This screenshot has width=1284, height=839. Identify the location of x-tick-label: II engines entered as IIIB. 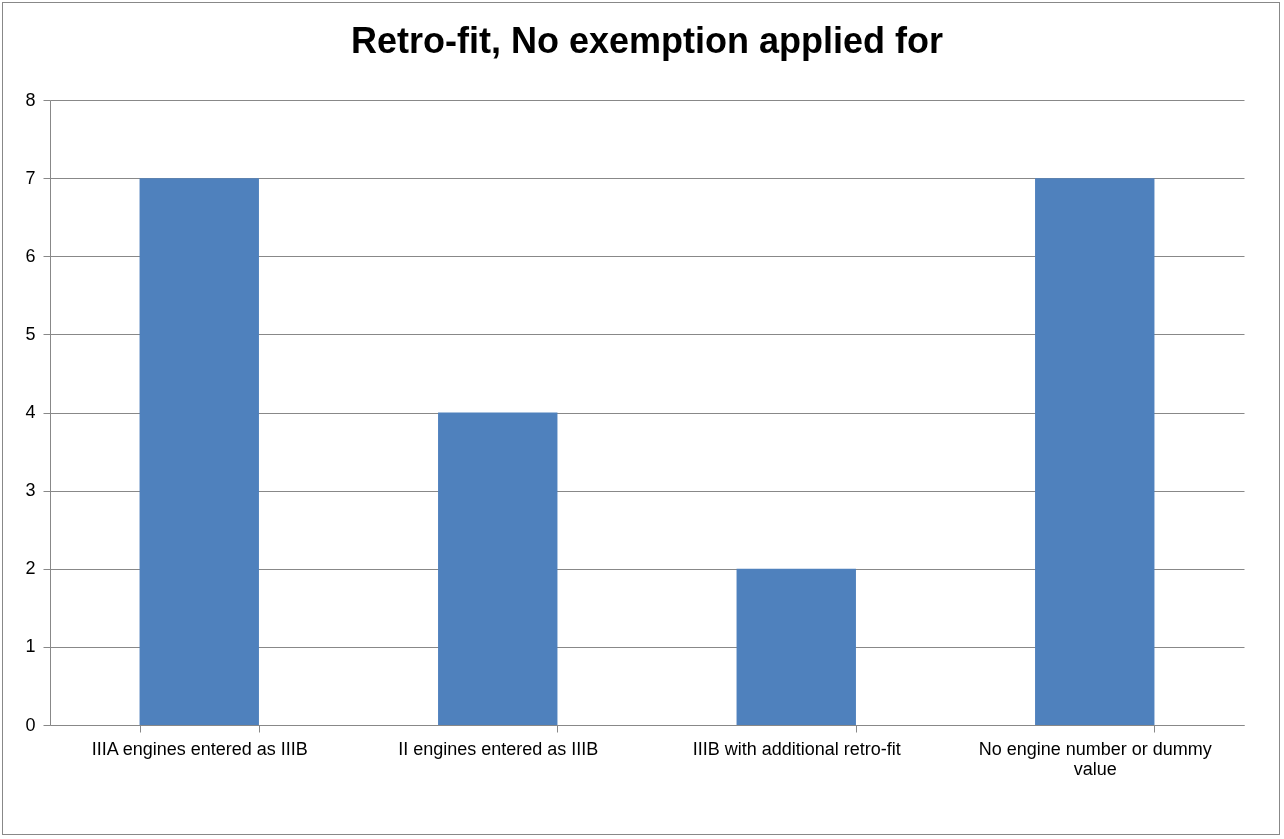
(498, 748).